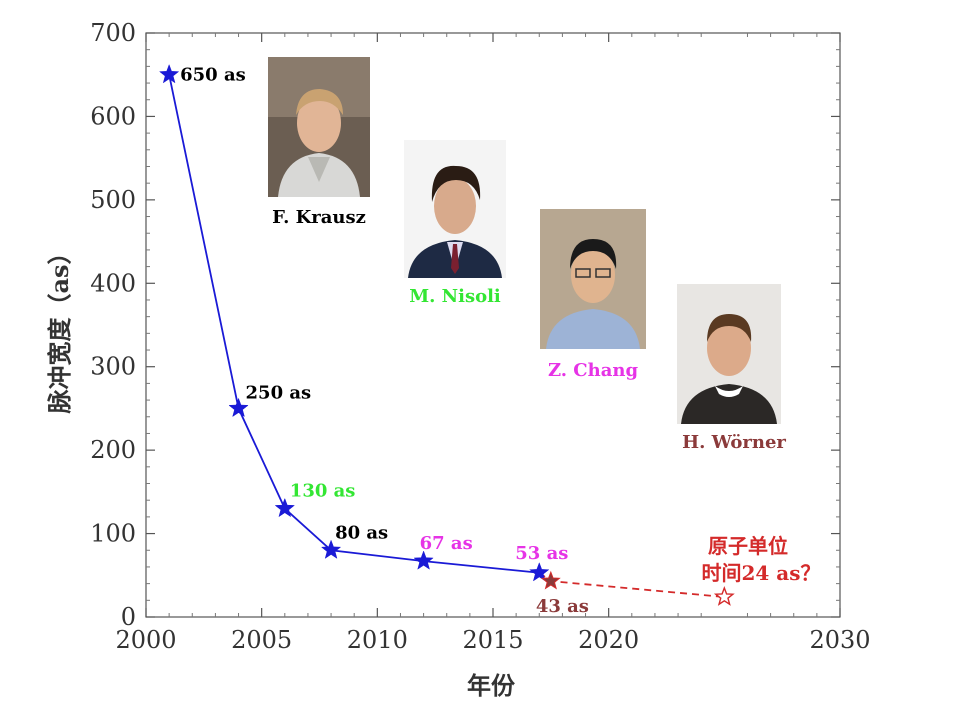  What do you see at coordinates (729, 354) in the screenshot?
I see `photo-worner` at bounding box center [729, 354].